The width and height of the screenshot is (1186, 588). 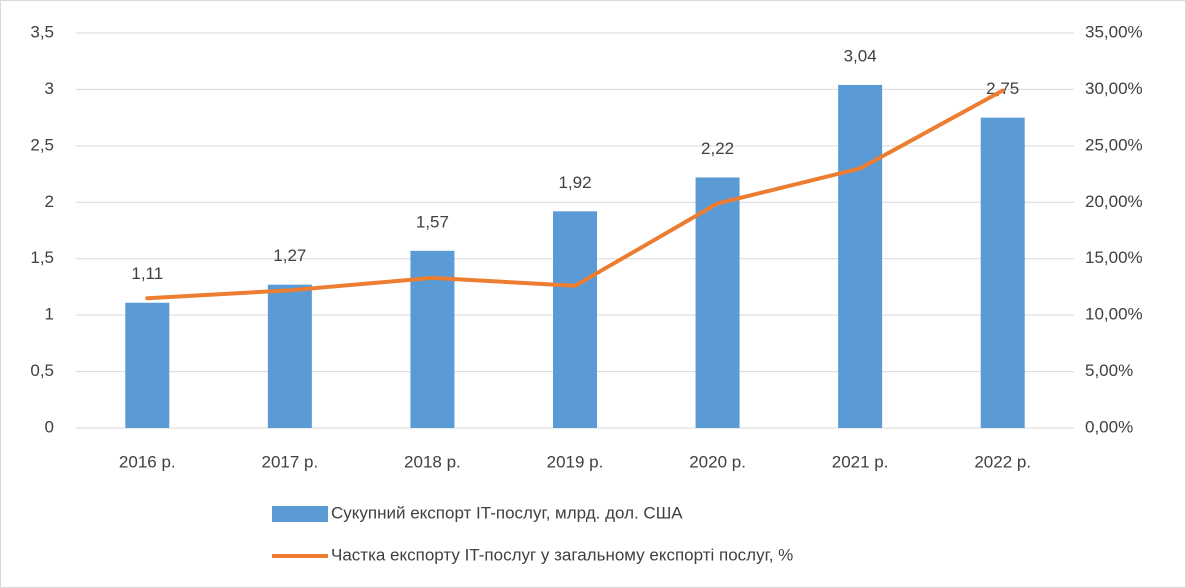 I want to click on y-tick-label: 0, so click(x=49, y=426).